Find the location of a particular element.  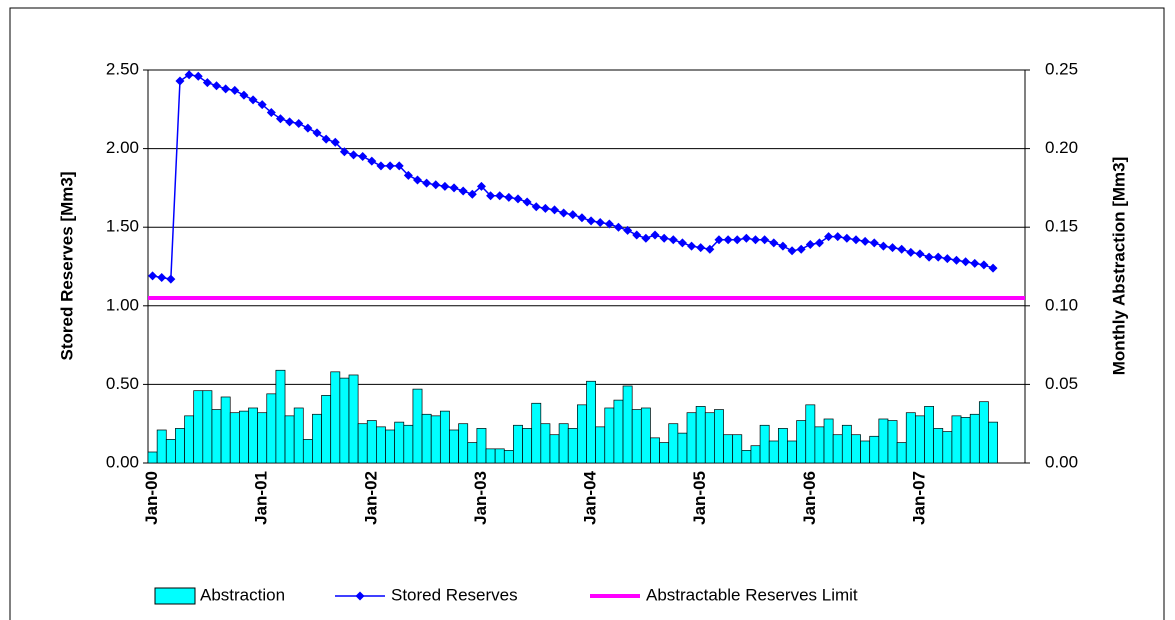

y-tick-label: 2.50 is located at coordinates (122, 68).